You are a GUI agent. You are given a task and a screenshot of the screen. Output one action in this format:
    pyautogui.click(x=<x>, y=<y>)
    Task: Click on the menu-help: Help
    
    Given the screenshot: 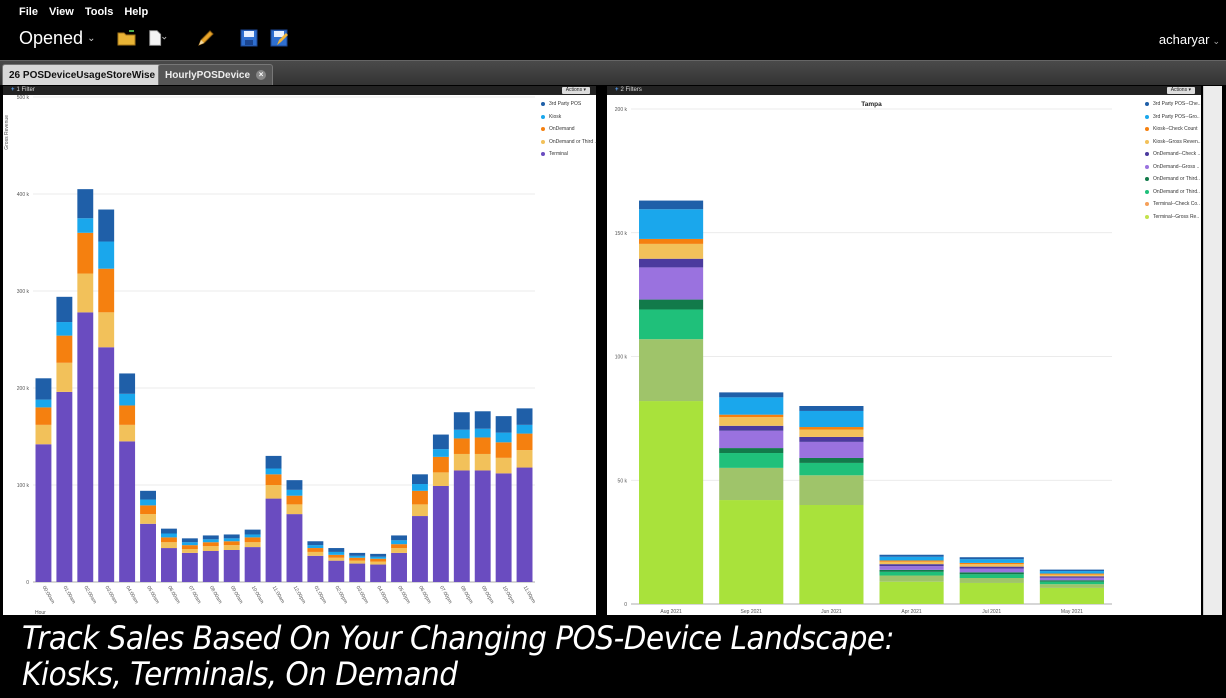 What is the action you would take?
    pyautogui.click(x=136, y=12)
    